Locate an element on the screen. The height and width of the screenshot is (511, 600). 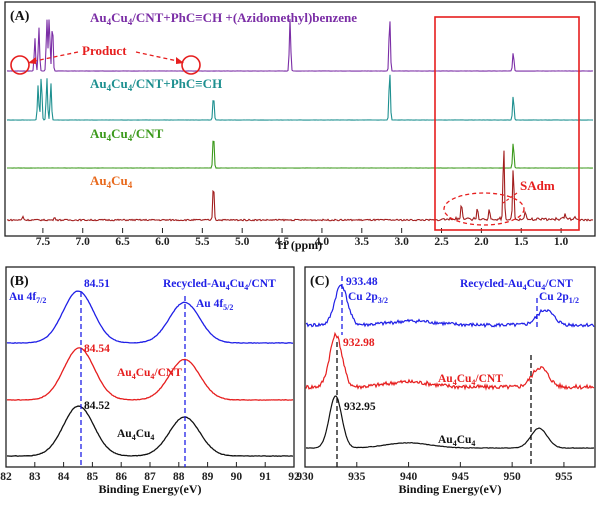
b-value-recycled: 84.51 is located at coordinates (97, 284).